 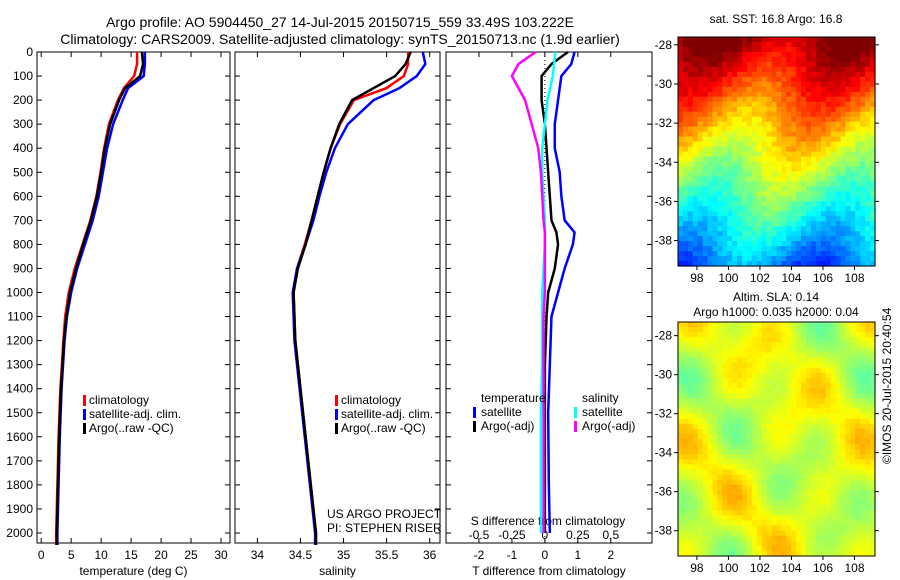 What do you see at coordinates (384, 528) in the screenshot?
I see `project-line2: PI: STEPHEN RISER` at bounding box center [384, 528].